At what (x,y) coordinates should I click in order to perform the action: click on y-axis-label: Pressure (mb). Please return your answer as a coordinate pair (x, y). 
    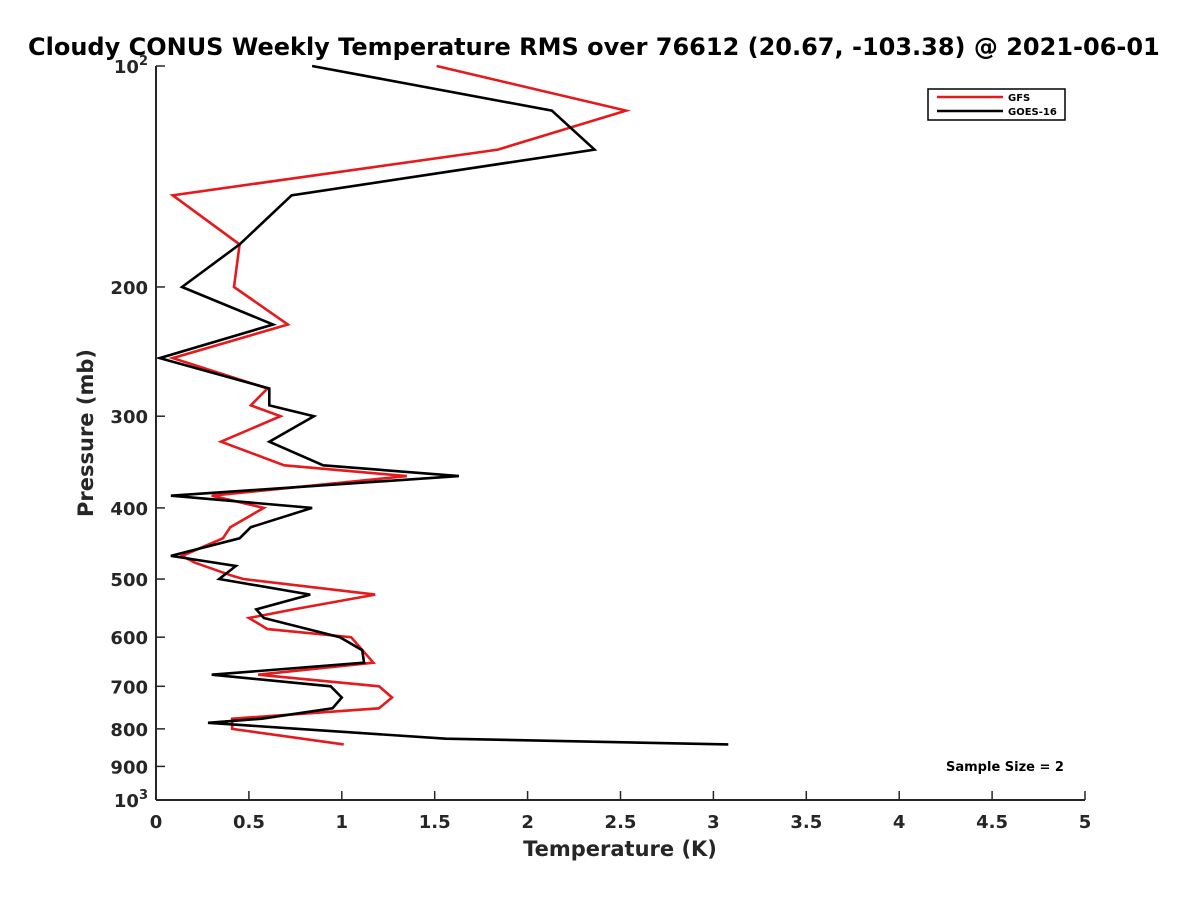
    Looking at the image, I should click on (86, 433).